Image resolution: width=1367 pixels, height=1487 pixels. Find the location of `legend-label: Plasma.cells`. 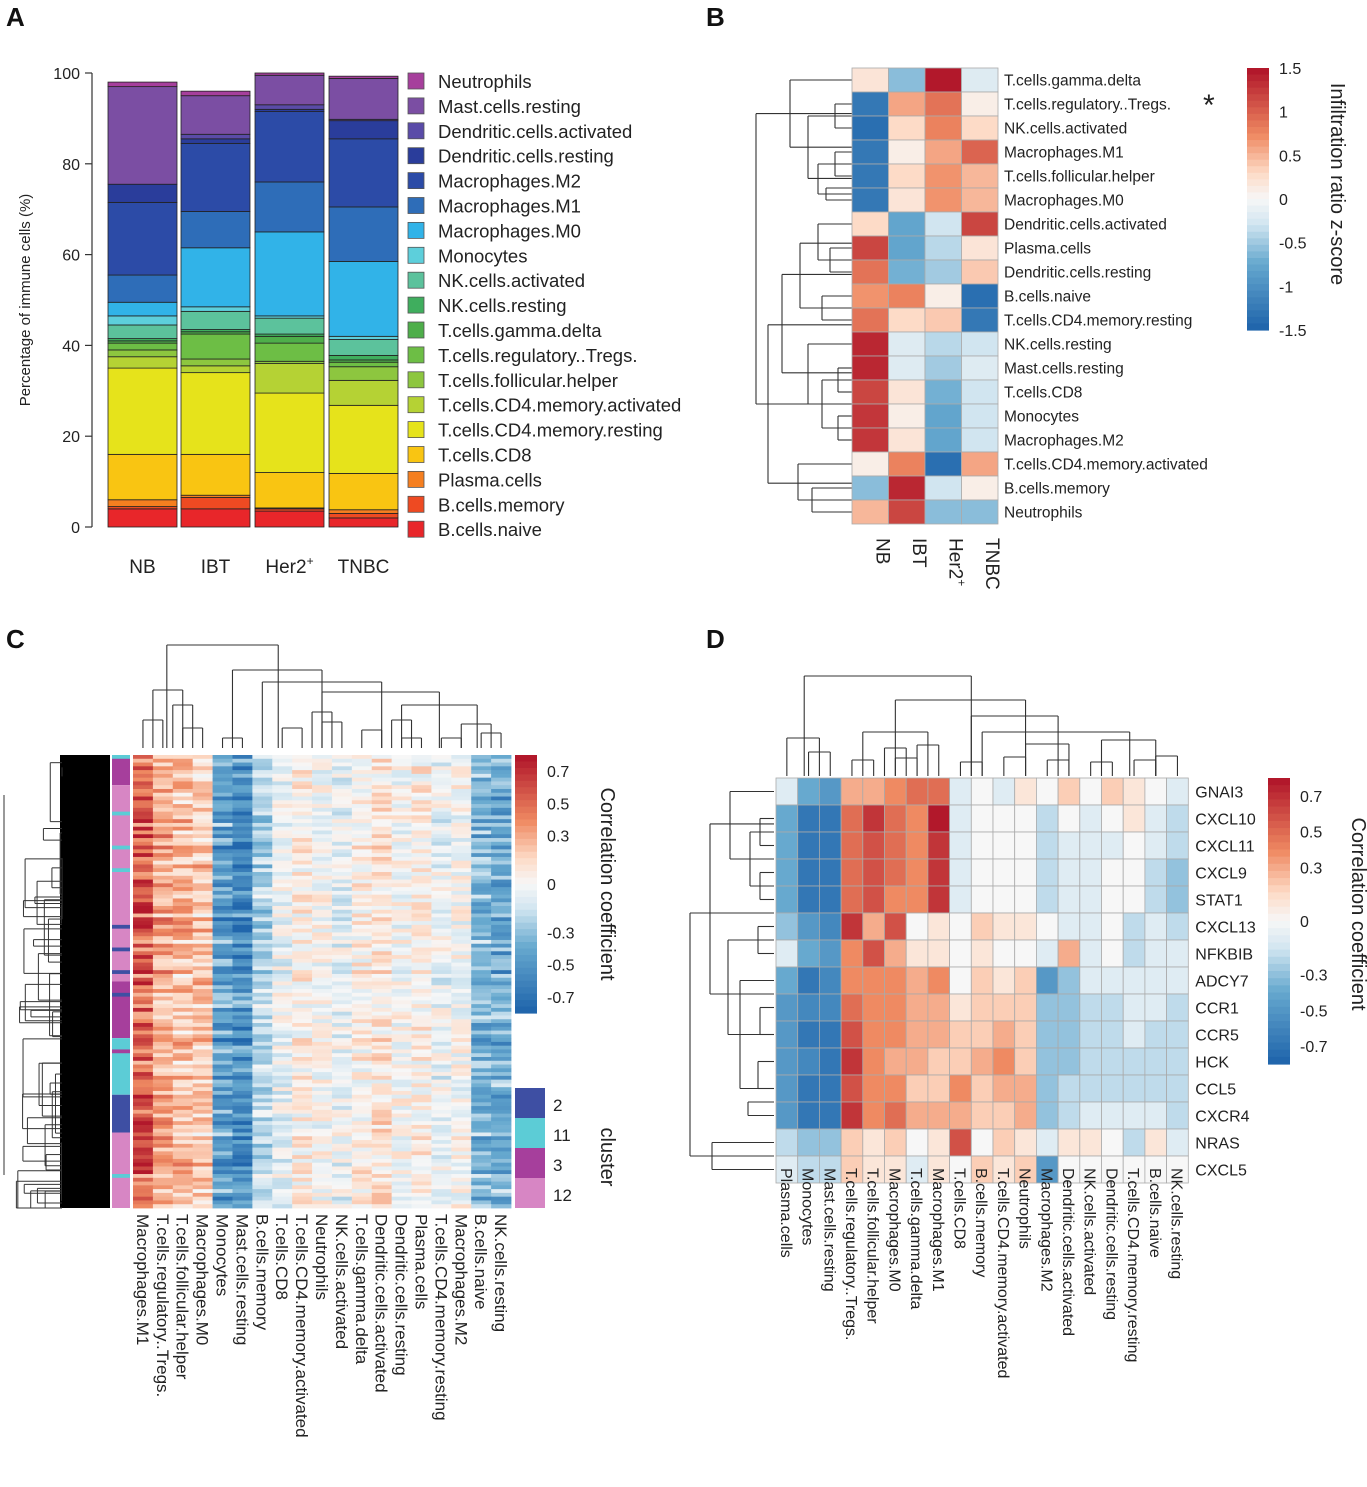

legend-label: Plasma.cells is located at coordinates (490, 479).